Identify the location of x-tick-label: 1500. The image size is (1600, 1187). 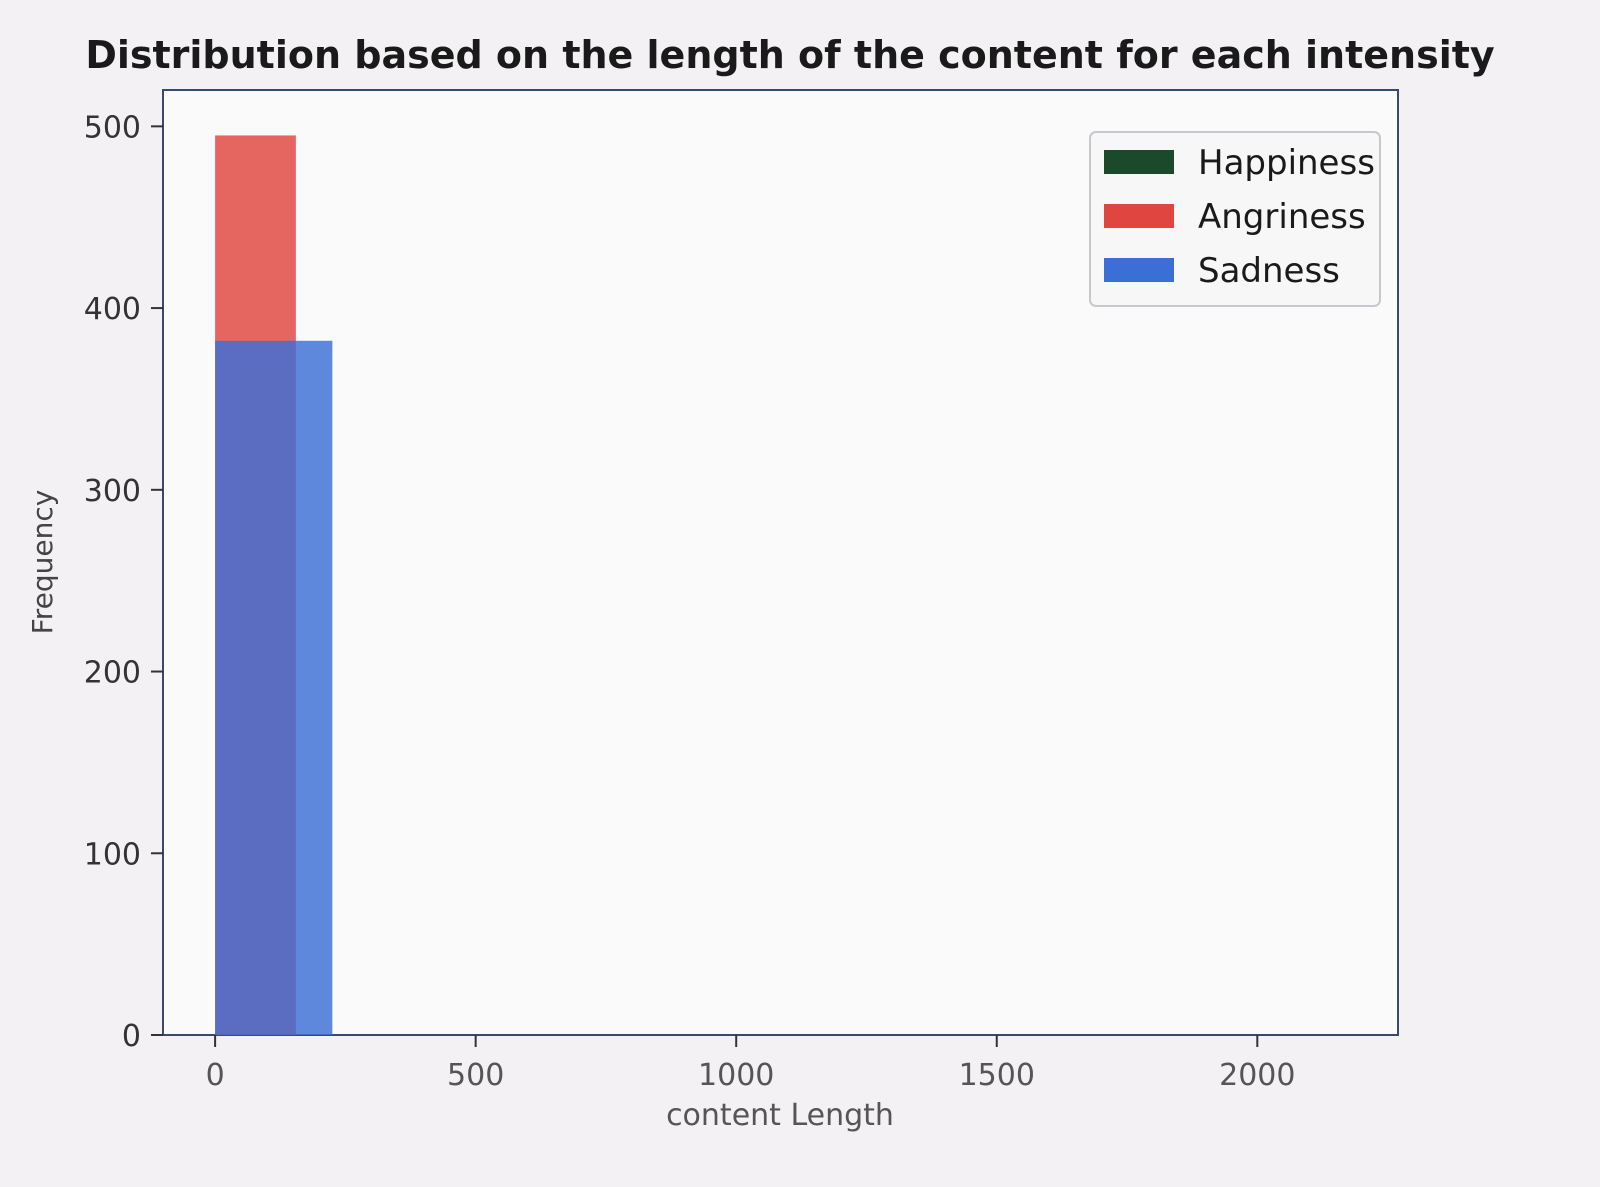
(997, 1075).